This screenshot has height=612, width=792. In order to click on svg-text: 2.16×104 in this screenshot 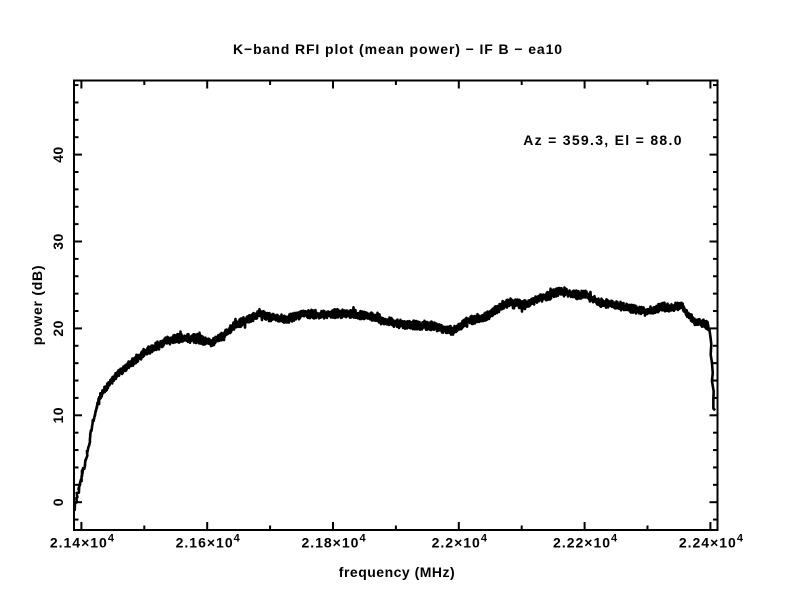, I will do `click(208, 541)`.